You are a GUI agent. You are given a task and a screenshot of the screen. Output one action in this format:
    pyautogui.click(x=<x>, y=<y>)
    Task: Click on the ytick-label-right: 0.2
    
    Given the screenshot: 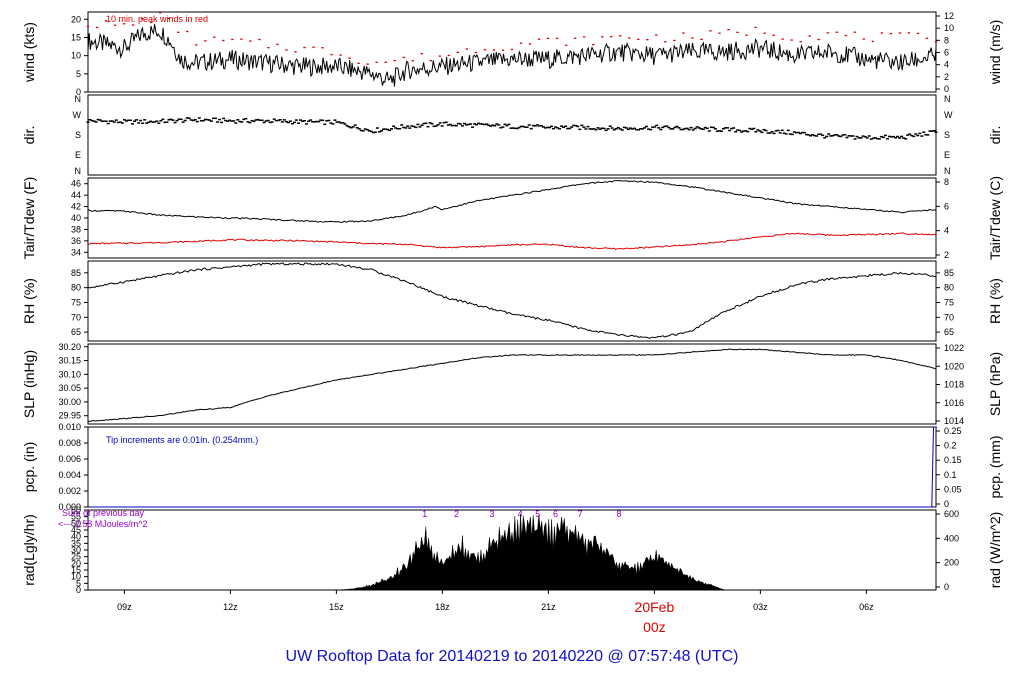 What is the action you would take?
    pyautogui.click(x=950, y=446)
    